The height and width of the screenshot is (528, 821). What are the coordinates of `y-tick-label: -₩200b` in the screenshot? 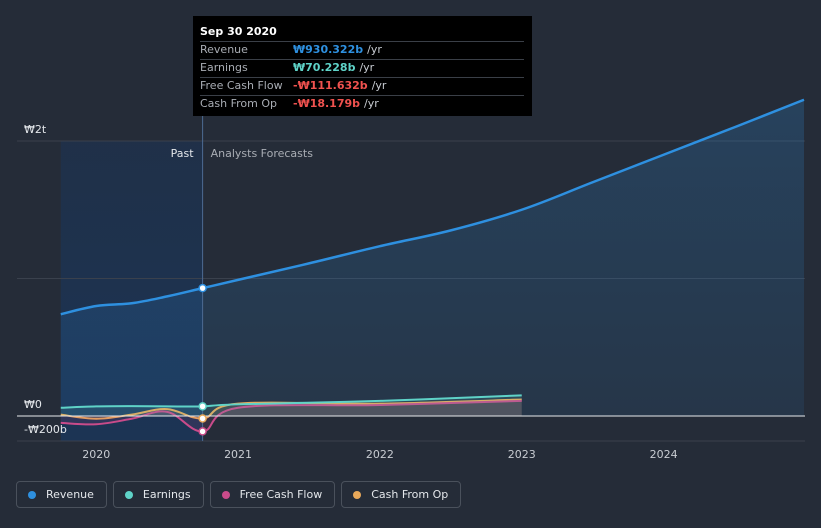 It's located at (45, 429).